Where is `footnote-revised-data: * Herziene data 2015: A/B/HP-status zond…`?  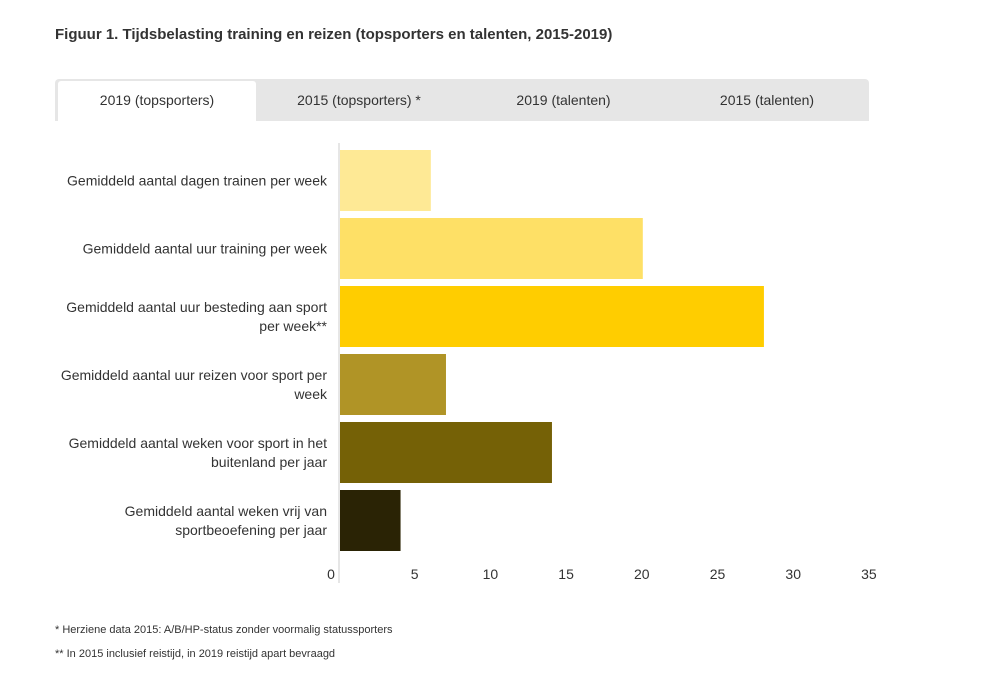 footnote-revised-data: * Herziene data 2015: A/B/HP-status zond… is located at coordinates (224, 630).